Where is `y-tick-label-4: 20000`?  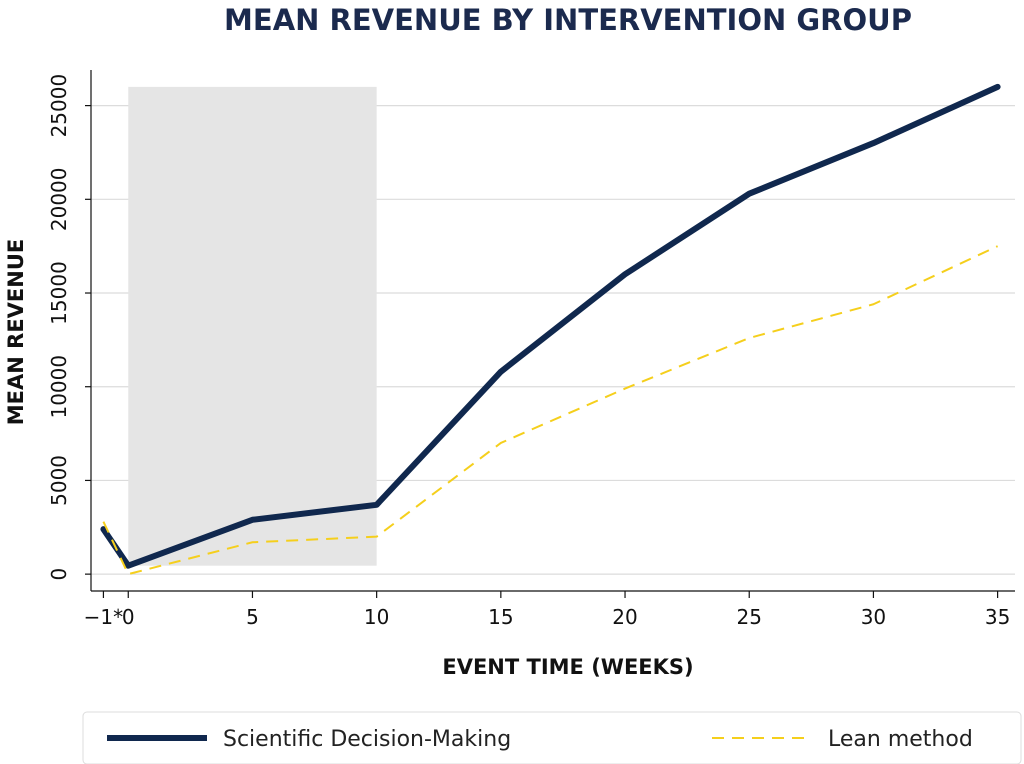
y-tick-label-4: 20000 is located at coordinates (59, 200).